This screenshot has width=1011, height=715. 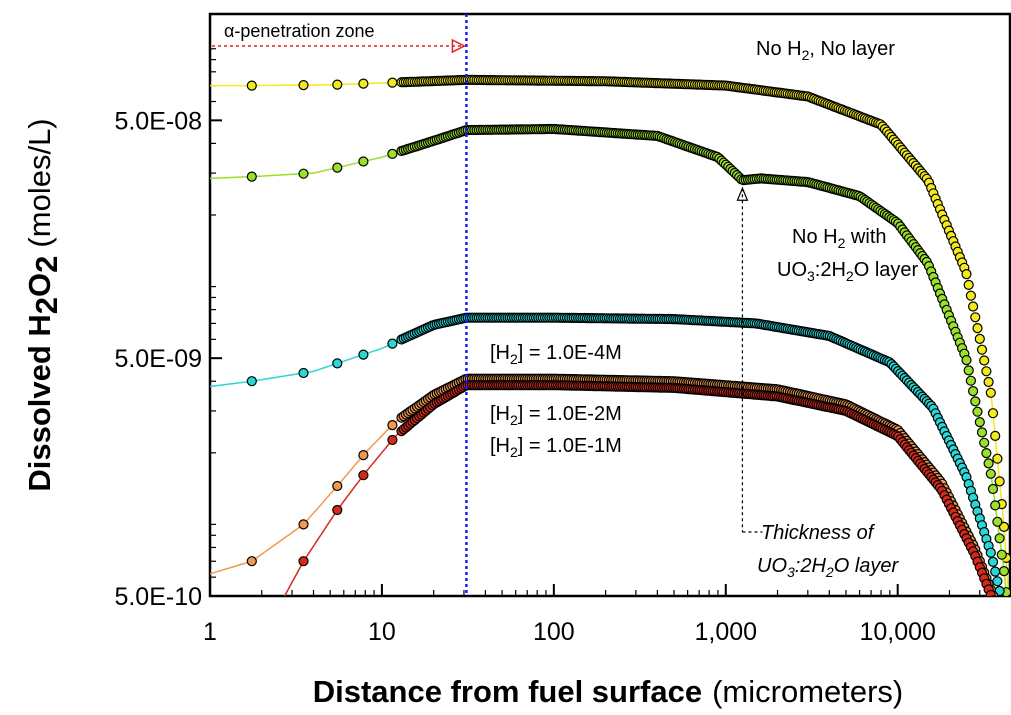 What do you see at coordinates (158, 121) in the screenshot?
I see `y-tick-label: 5.0E-08` at bounding box center [158, 121].